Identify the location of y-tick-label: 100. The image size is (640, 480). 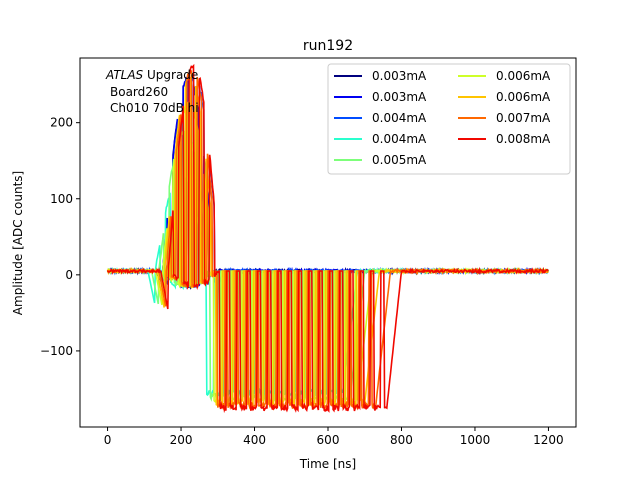
(61, 199).